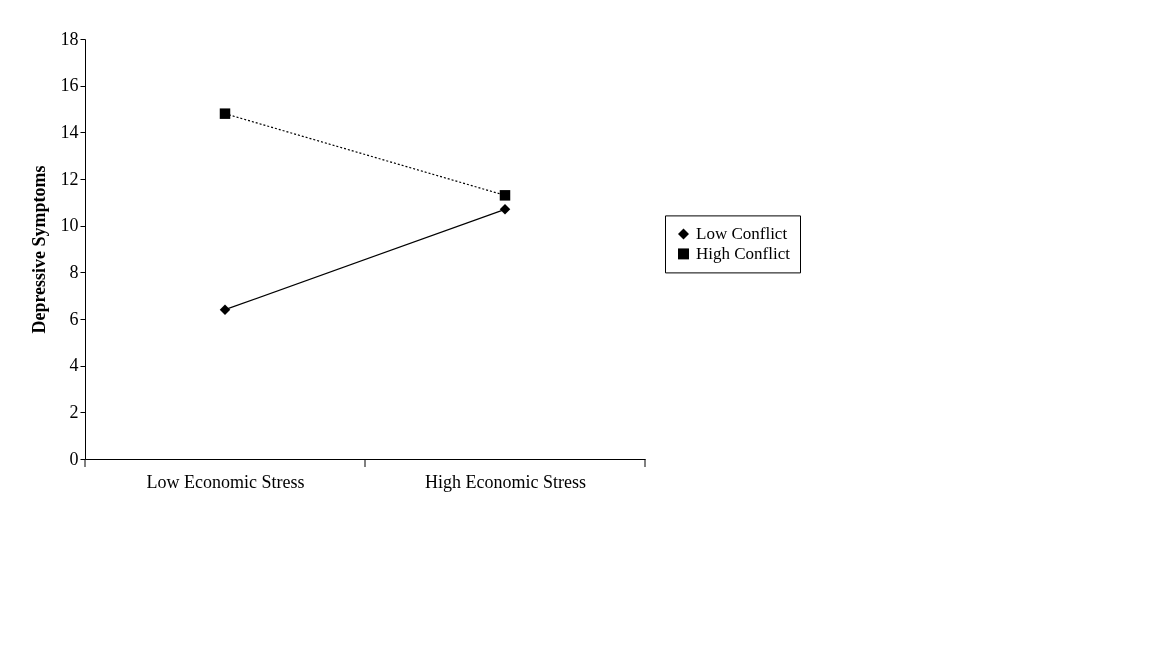  Describe the element at coordinates (69, 225) in the screenshot. I see `y-tick-label: 10` at that location.